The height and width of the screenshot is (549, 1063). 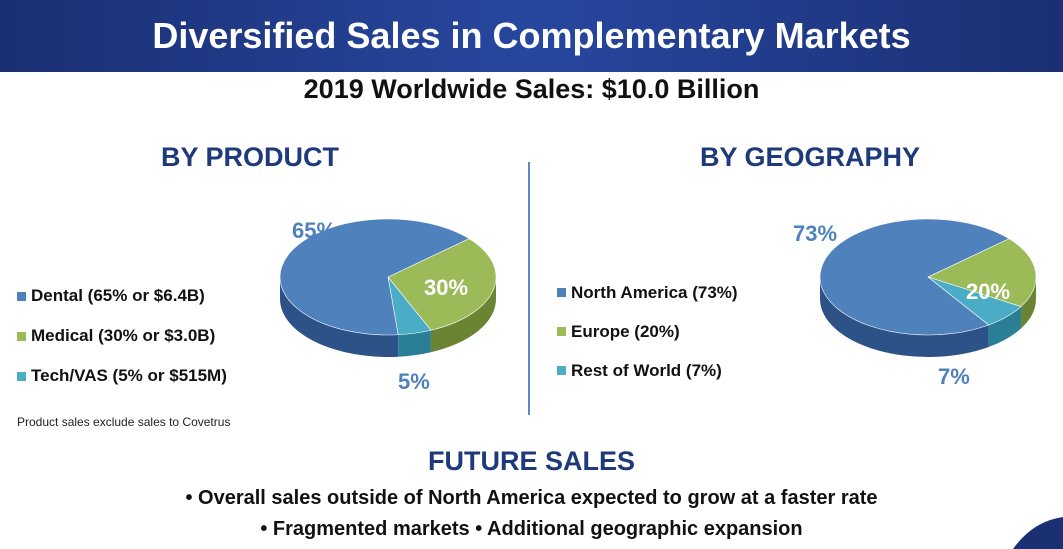 What do you see at coordinates (904, 317) in the screenshot?
I see `geography-pie-side-north-america` at bounding box center [904, 317].